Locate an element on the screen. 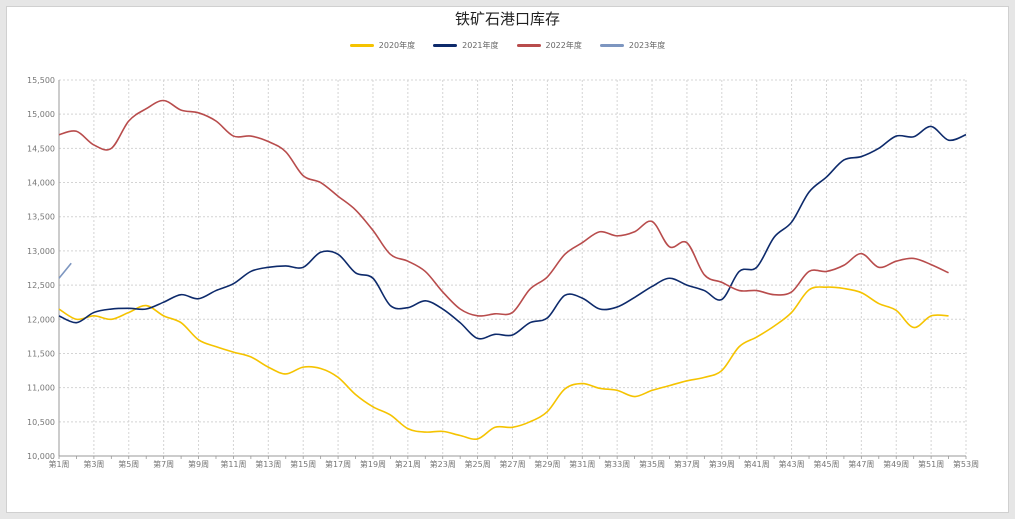 The image size is (1015, 519). x-tick-label: 第7周 is located at coordinates (163, 464).